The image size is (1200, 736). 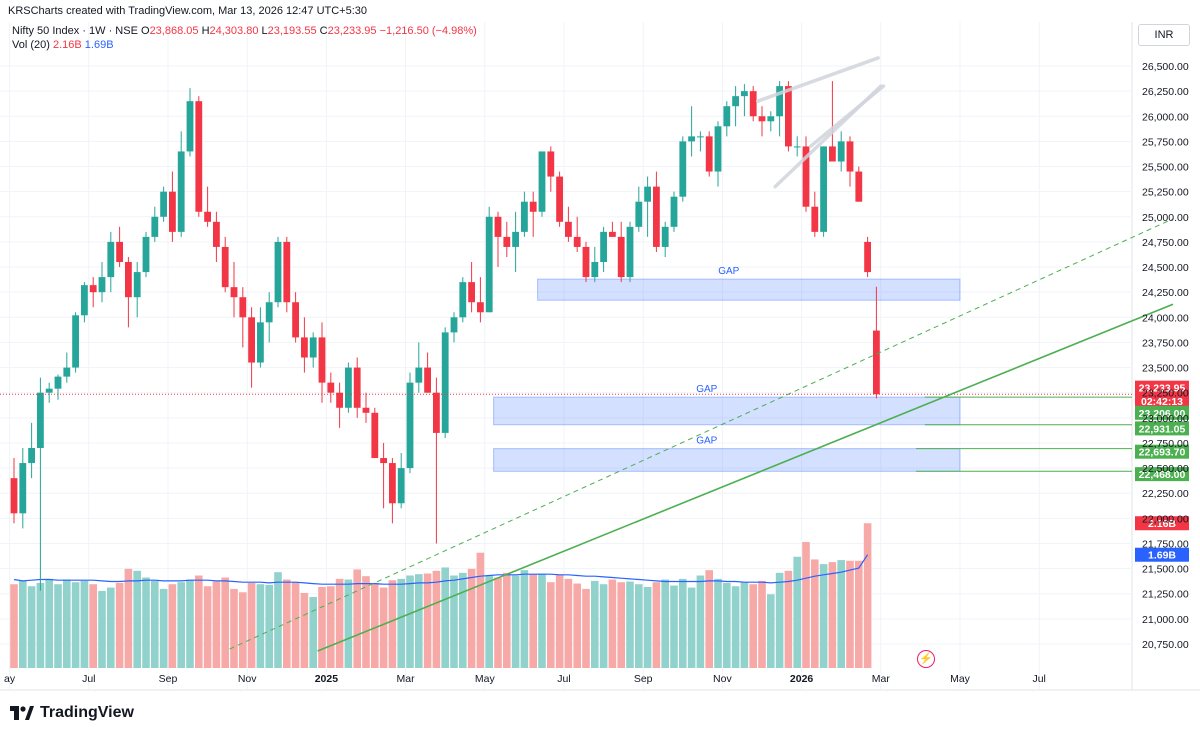 I want to click on y-tick-label: 23,500.00, so click(x=1165, y=369).